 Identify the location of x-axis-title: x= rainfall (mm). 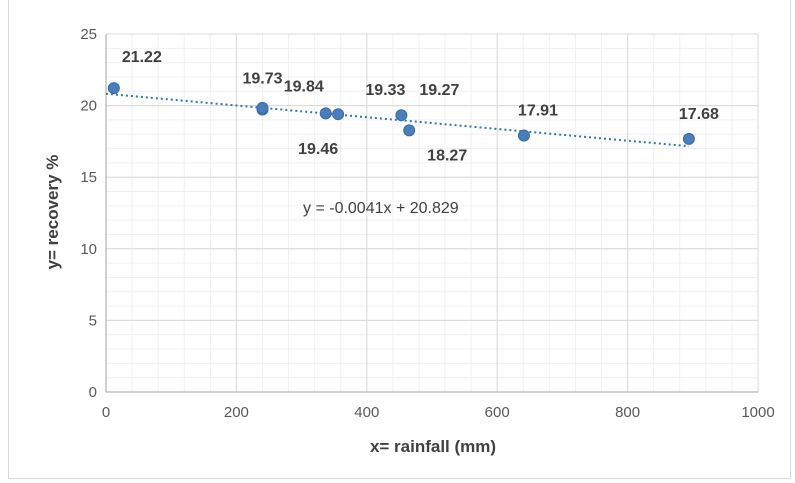
(433, 446).